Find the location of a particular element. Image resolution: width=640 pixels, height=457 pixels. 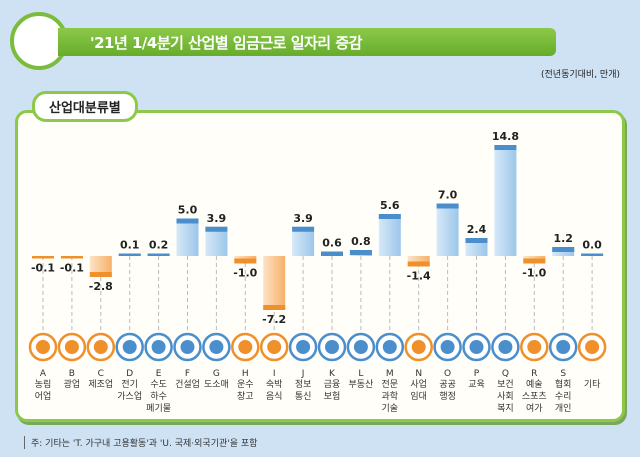

category-code: I is located at coordinates (274, 374).